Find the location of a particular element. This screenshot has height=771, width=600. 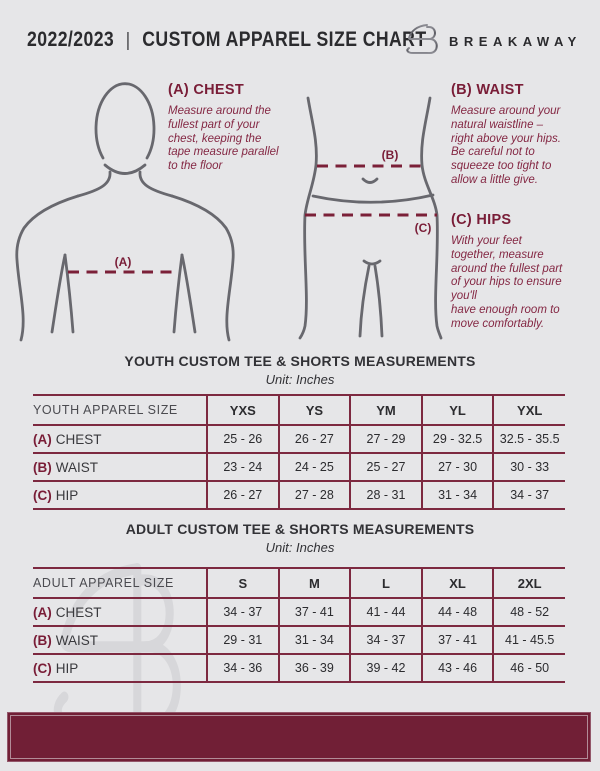

table-cell: 28 - 31 is located at coordinates (385, 495).